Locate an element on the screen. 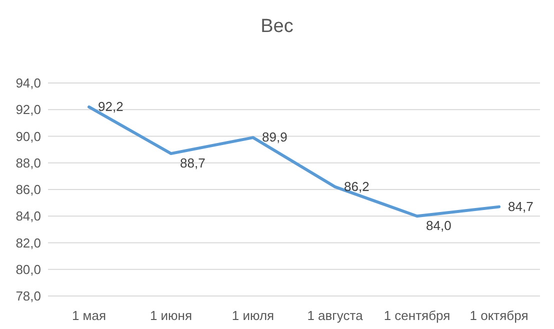  data-label: 92,2 is located at coordinates (111, 106).